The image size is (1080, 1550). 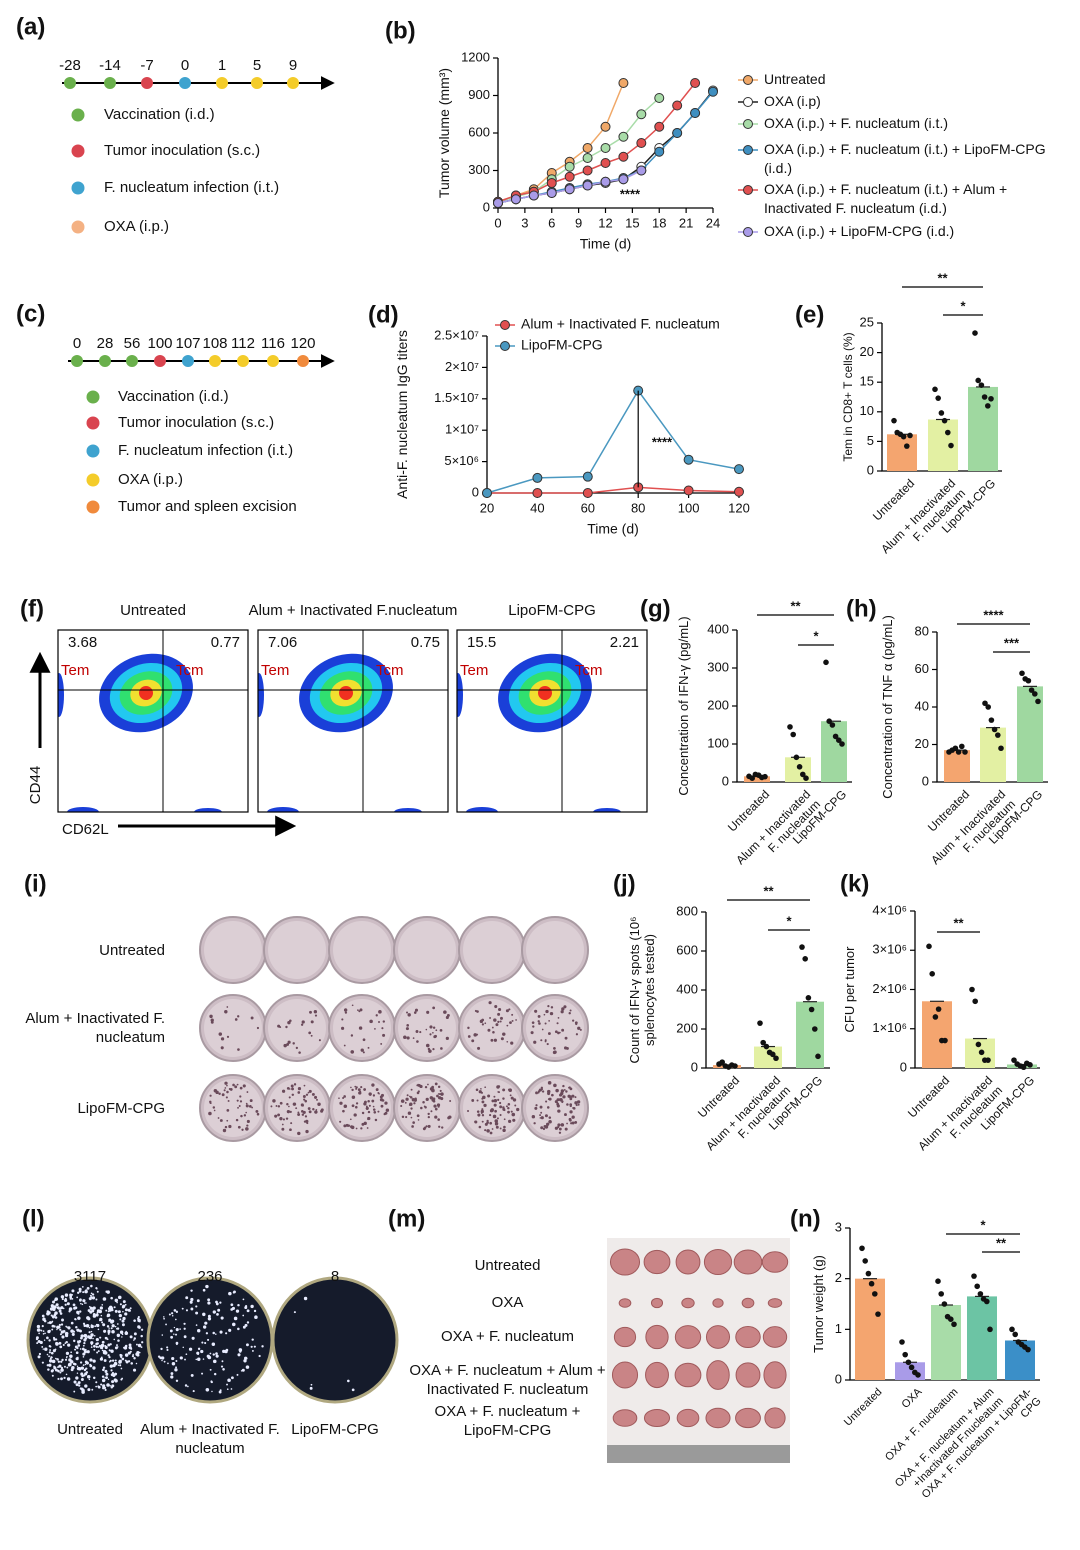 What do you see at coordinates (889, 949) in the screenshot?
I see `y-tick-label: 3×10⁶` at bounding box center [889, 949].